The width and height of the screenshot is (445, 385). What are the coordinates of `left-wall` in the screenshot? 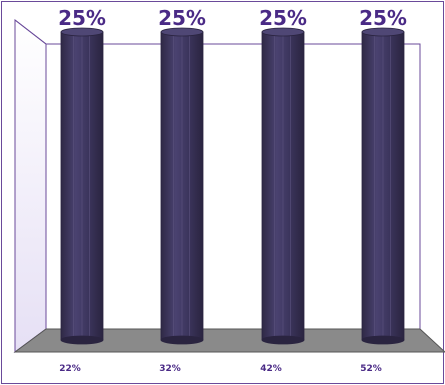 It's located at (30, 185).